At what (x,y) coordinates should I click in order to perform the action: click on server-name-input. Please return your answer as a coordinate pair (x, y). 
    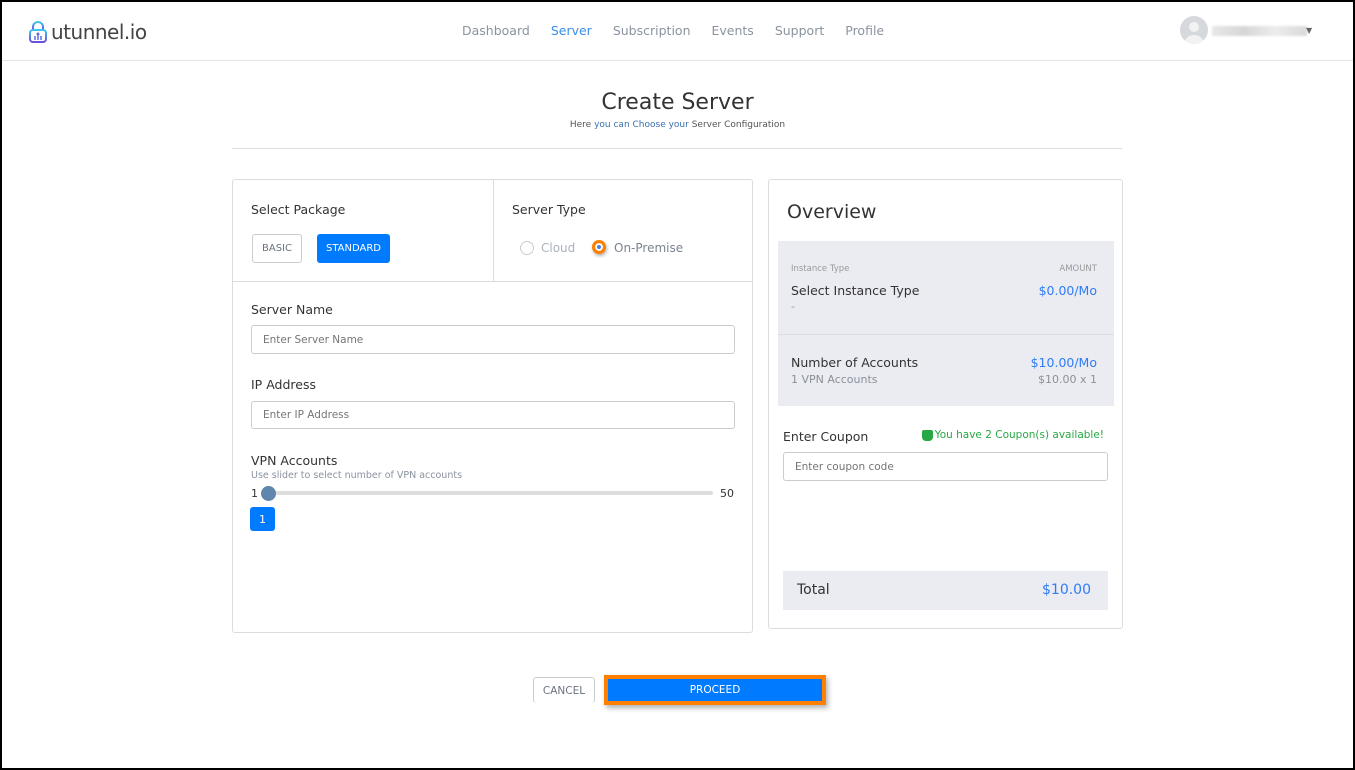
    Looking at the image, I should click on (493, 339).